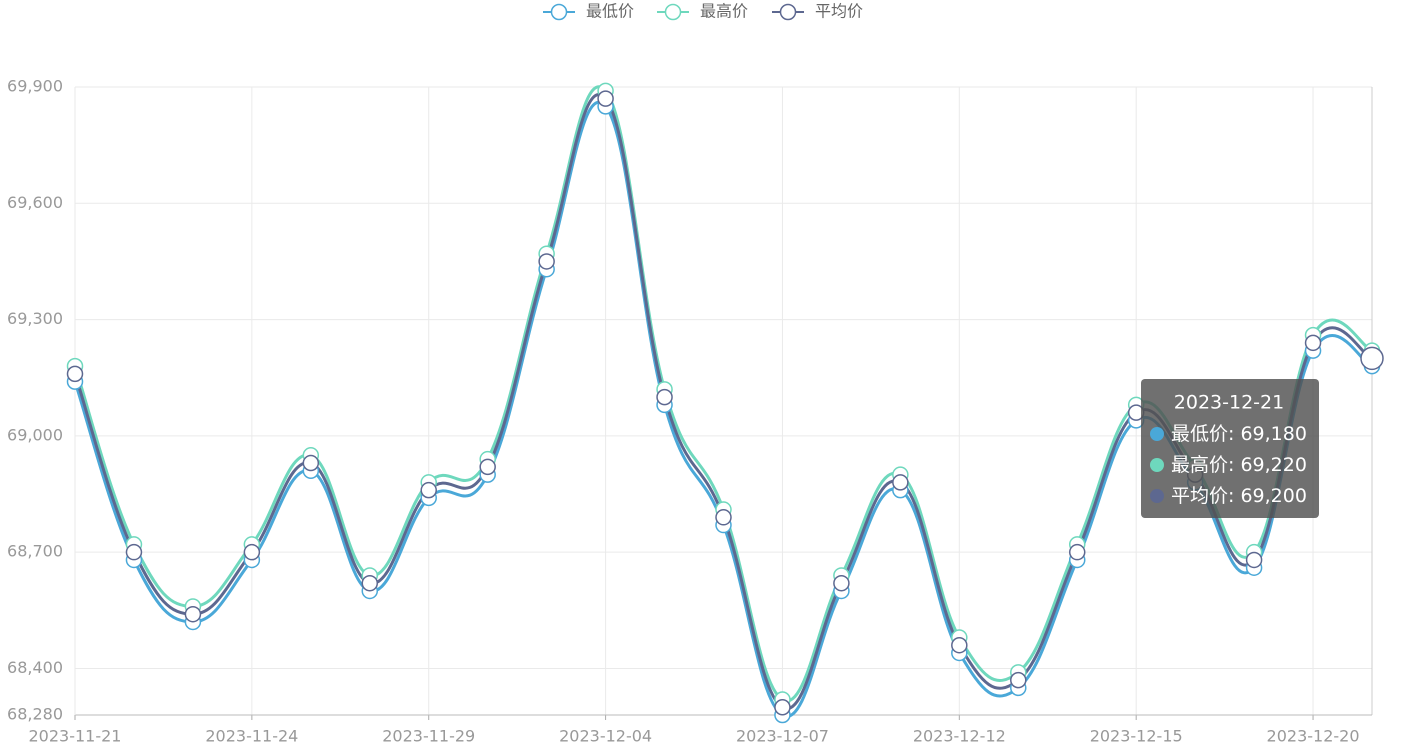 Image resolution: width=1417 pixels, height=754 pixels. Describe the element at coordinates (1199, 465) in the screenshot. I see `tooltip-series-name: 最高价` at that location.